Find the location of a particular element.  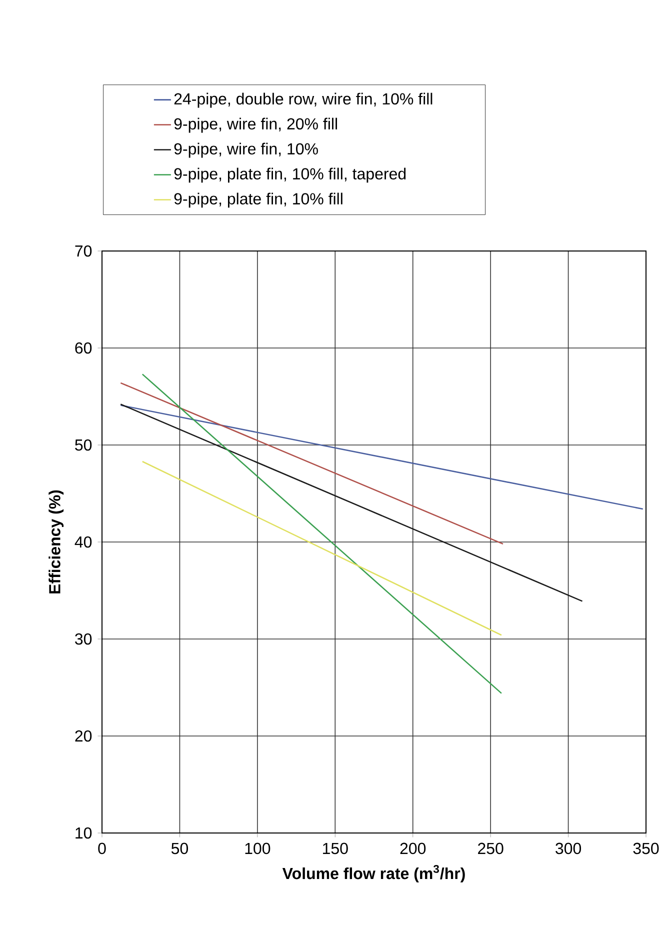

legend-label: 24-pipe, double row, wire fin, 10% fill is located at coordinates (303, 100).